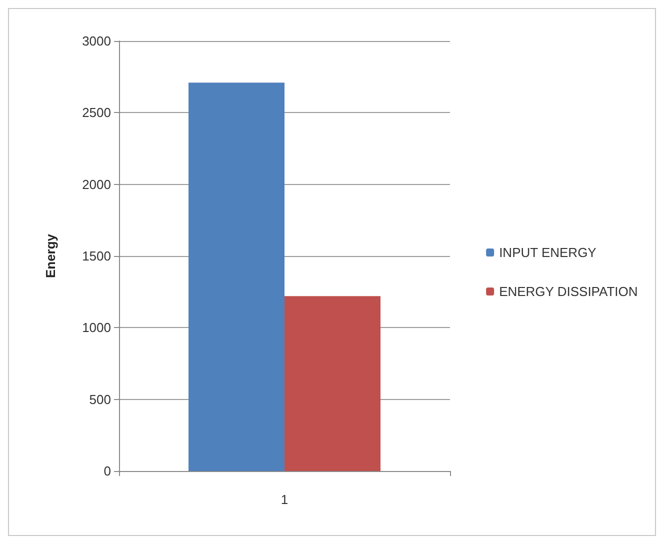 This screenshot has width=665, height=546. What do you see at coordinates (96, 256) in the screenshot?
I see `y-tick-label: 1500` at bounding box center [96, 256].